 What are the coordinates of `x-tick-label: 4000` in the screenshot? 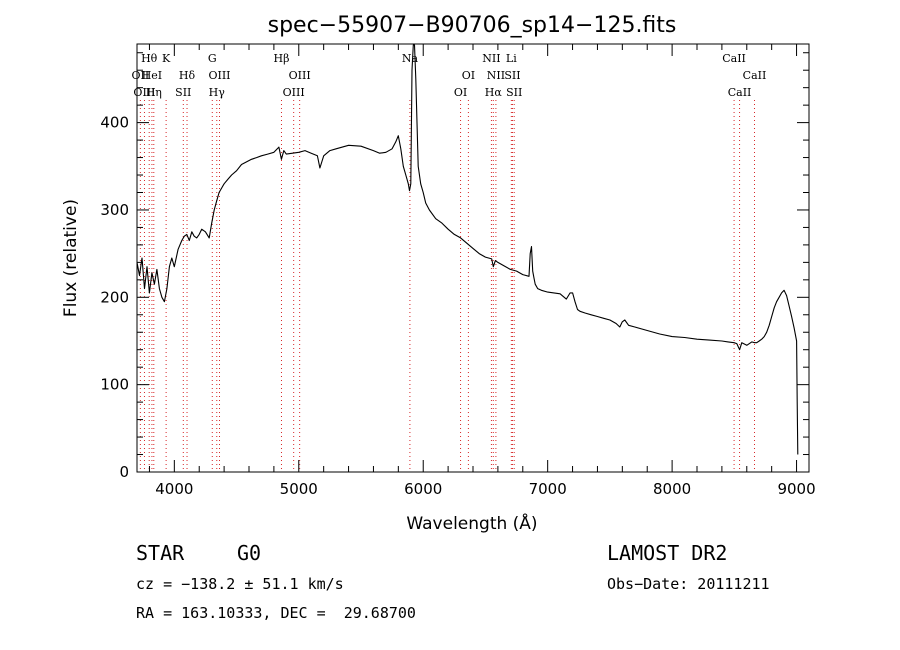 It's located at (174, 489).